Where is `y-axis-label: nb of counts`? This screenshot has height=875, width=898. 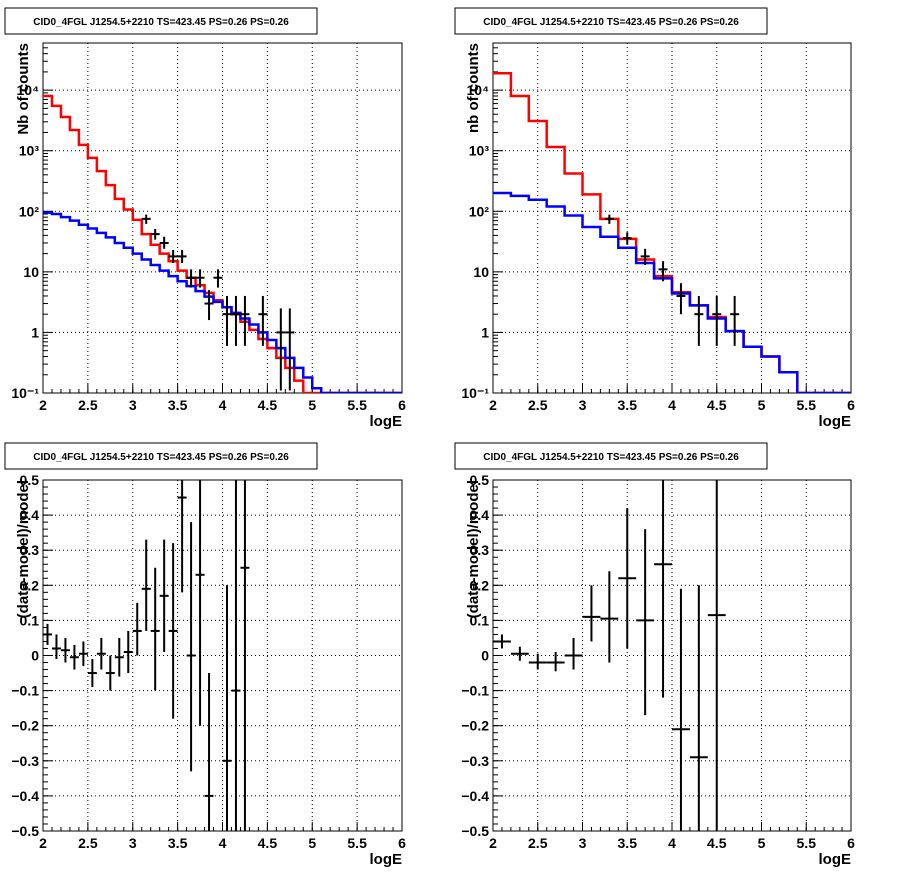
y-axis-label: nb of counts is located at coordinates (473, 88).